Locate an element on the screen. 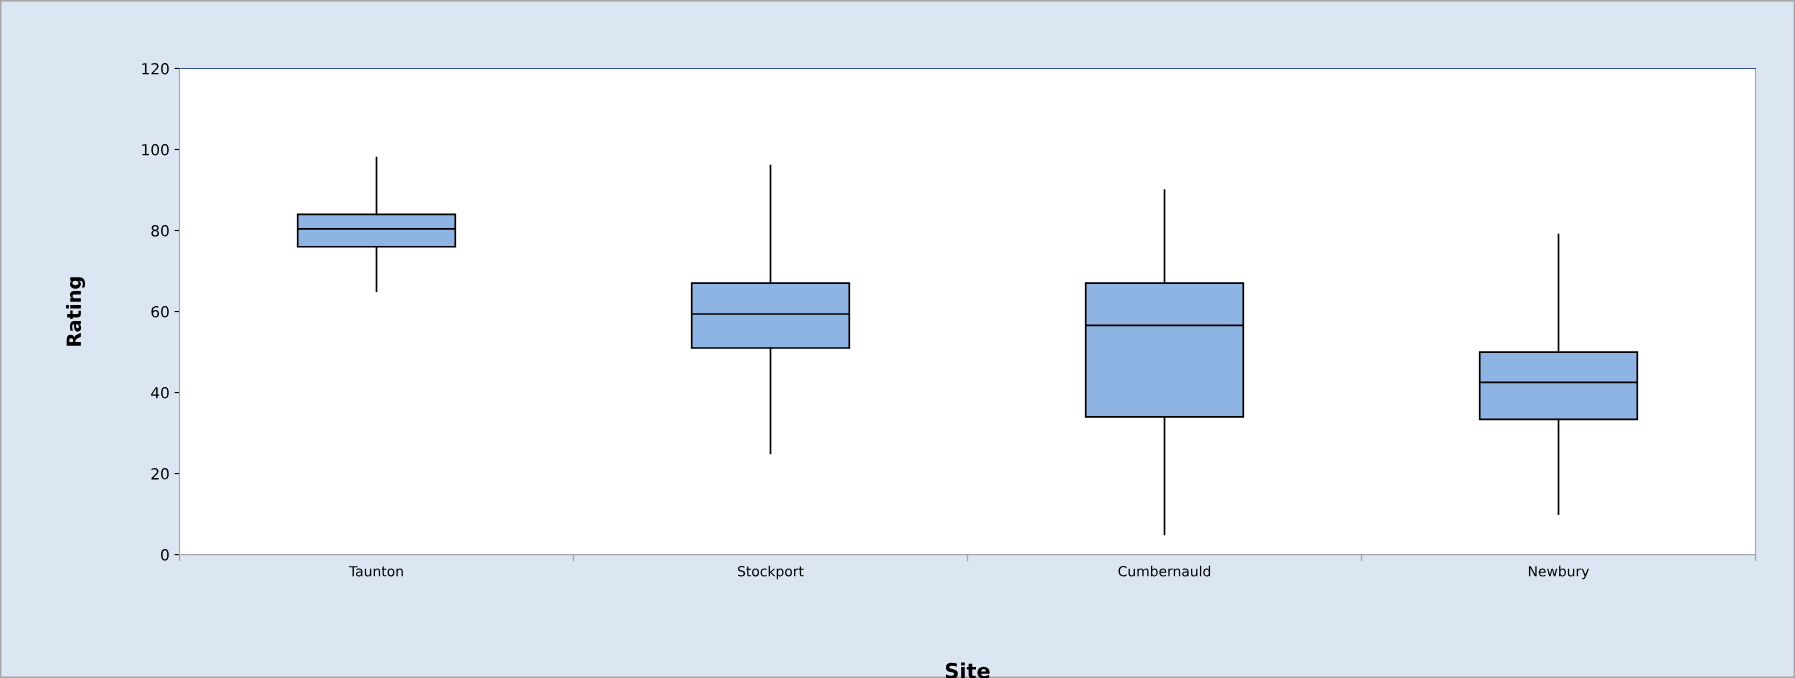  y-tick-label: 100 is located at coordinates (155, 149).